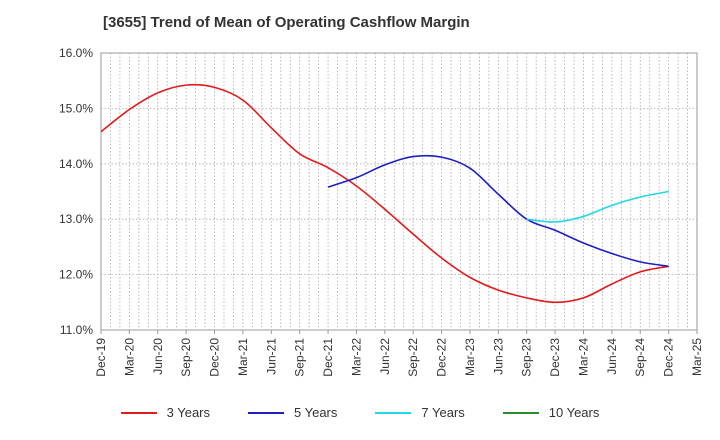 The height and width of the screenshot is (440, 720). Describe the element at coordinates (243, 357) in the screenshot. I see `x-tick-label: Mar-21` at that location.